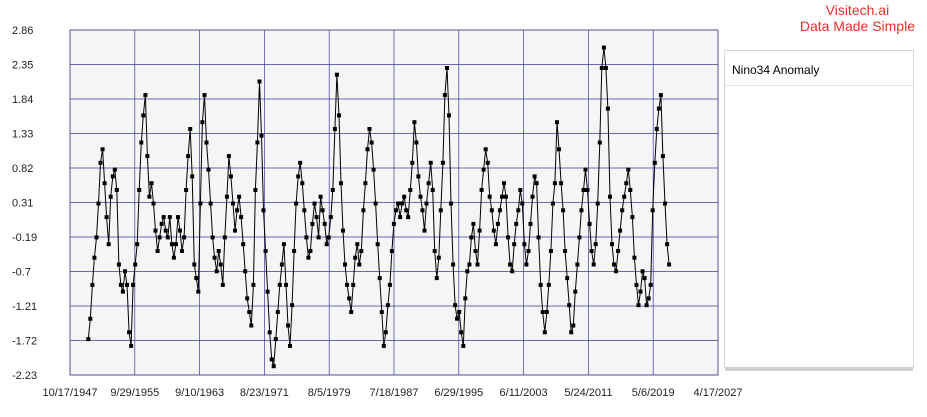 This screenshot has height=417, width=927. I want to click on y-tick-label: 1.84, so click(22, 100).